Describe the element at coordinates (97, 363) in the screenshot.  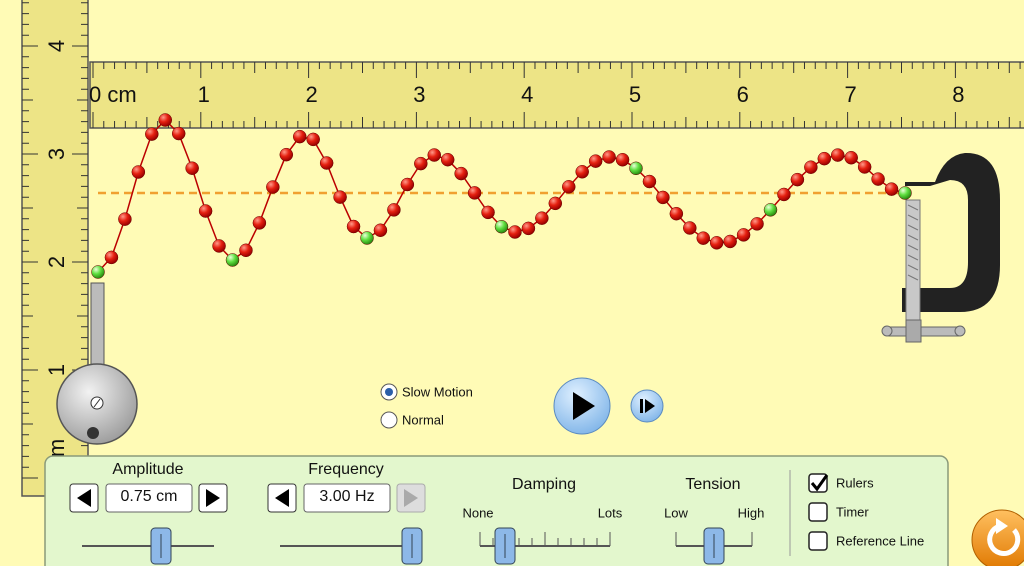
I see `oscillator` at that location.